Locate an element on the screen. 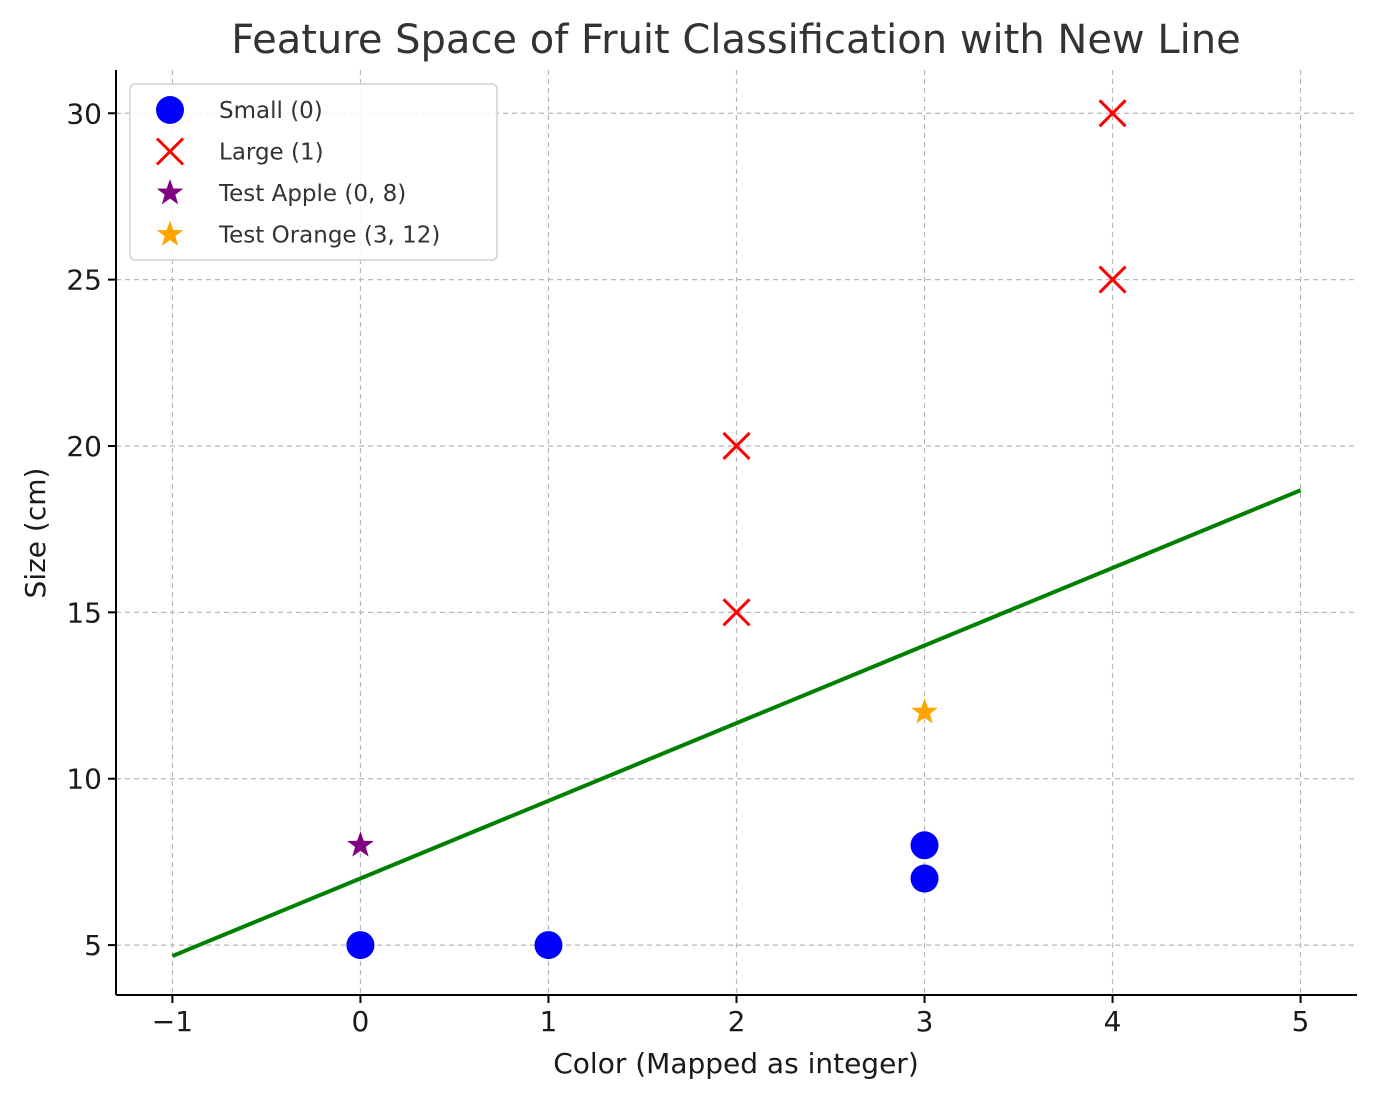 This screenshot has width=1376, height=1101. y-tick-label: 30 is located at coordinates (84, 113).